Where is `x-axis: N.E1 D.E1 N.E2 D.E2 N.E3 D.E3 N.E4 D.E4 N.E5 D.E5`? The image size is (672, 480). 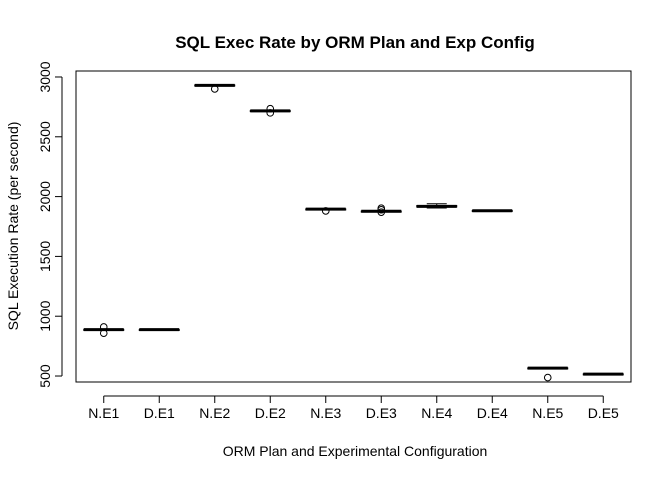 x-axis: N.E1 D.E1 N.E2 D.E2 N.E3 D.E3 N.E4 D.E4 N.E5 D.E5 is located at coordinates (353, 408).